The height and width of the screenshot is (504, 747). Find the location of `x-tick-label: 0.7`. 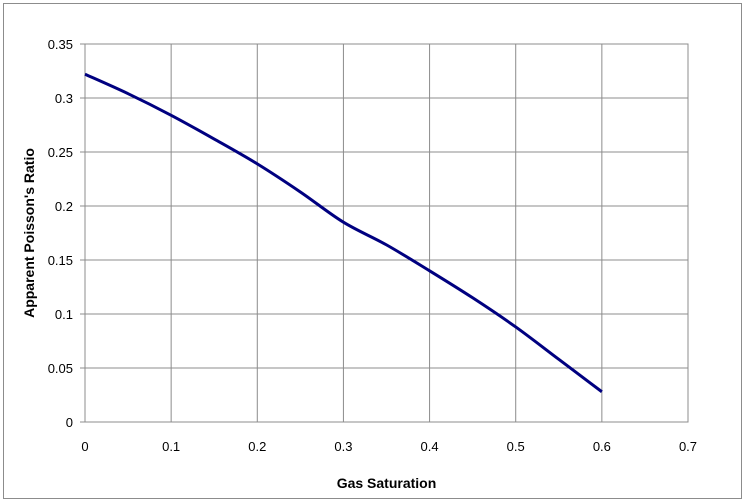

x-tick-label: 0.7 is located at coordinates (688, 446).